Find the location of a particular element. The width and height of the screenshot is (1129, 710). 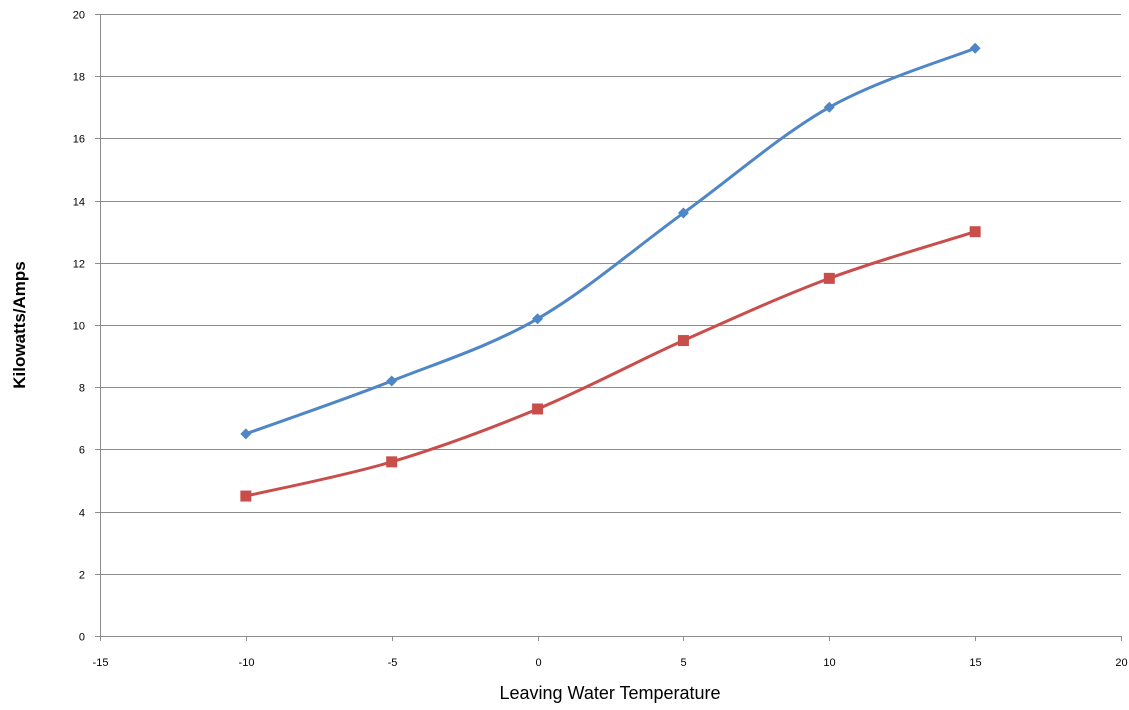

x-tick-label: -5 is located at coordinates (393, 663).